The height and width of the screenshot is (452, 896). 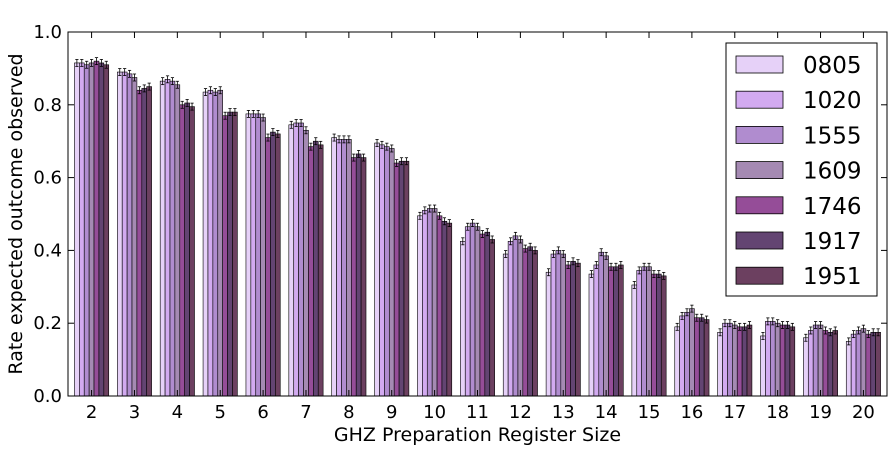 What do you see at coordinates (219, 412) in the screenshot?
I see `x-tick-label: 5` at bounding box center [219, 412].